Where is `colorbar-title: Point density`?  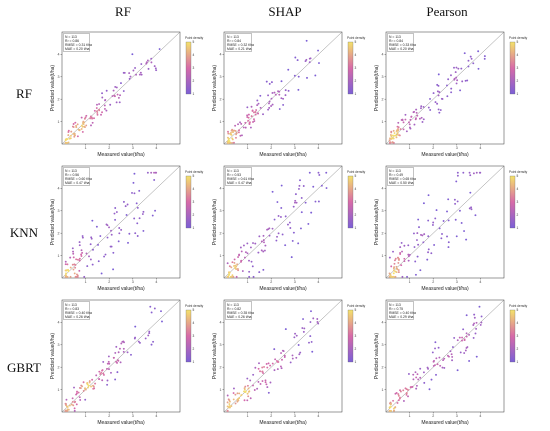
colorbar-title: Point density is located at coordinates (518, 172).